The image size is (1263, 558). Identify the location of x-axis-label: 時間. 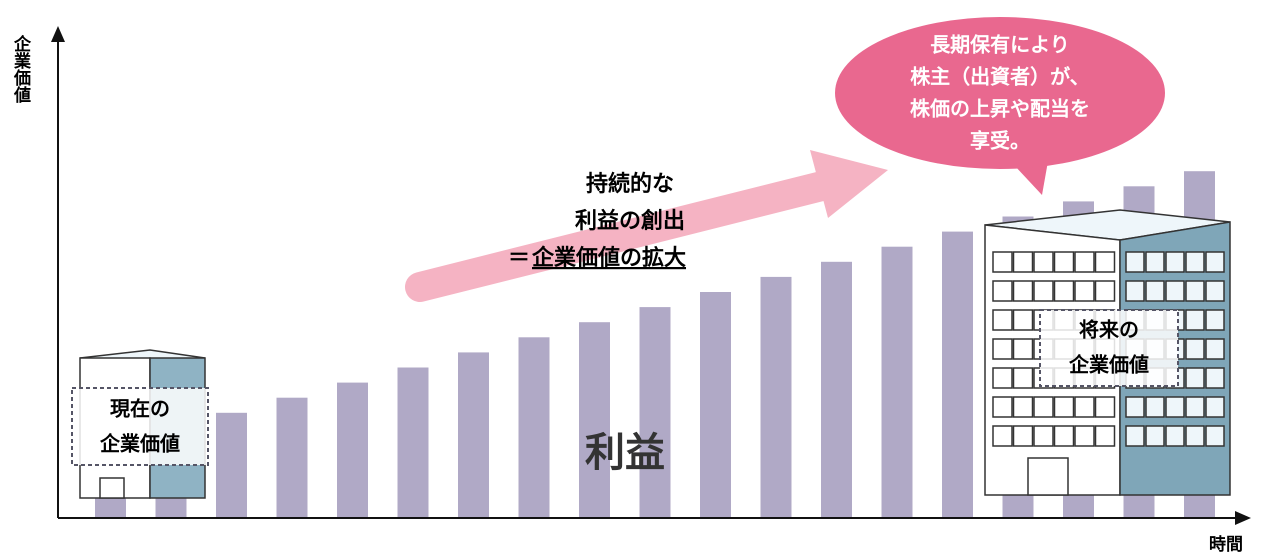
(1226, 544).